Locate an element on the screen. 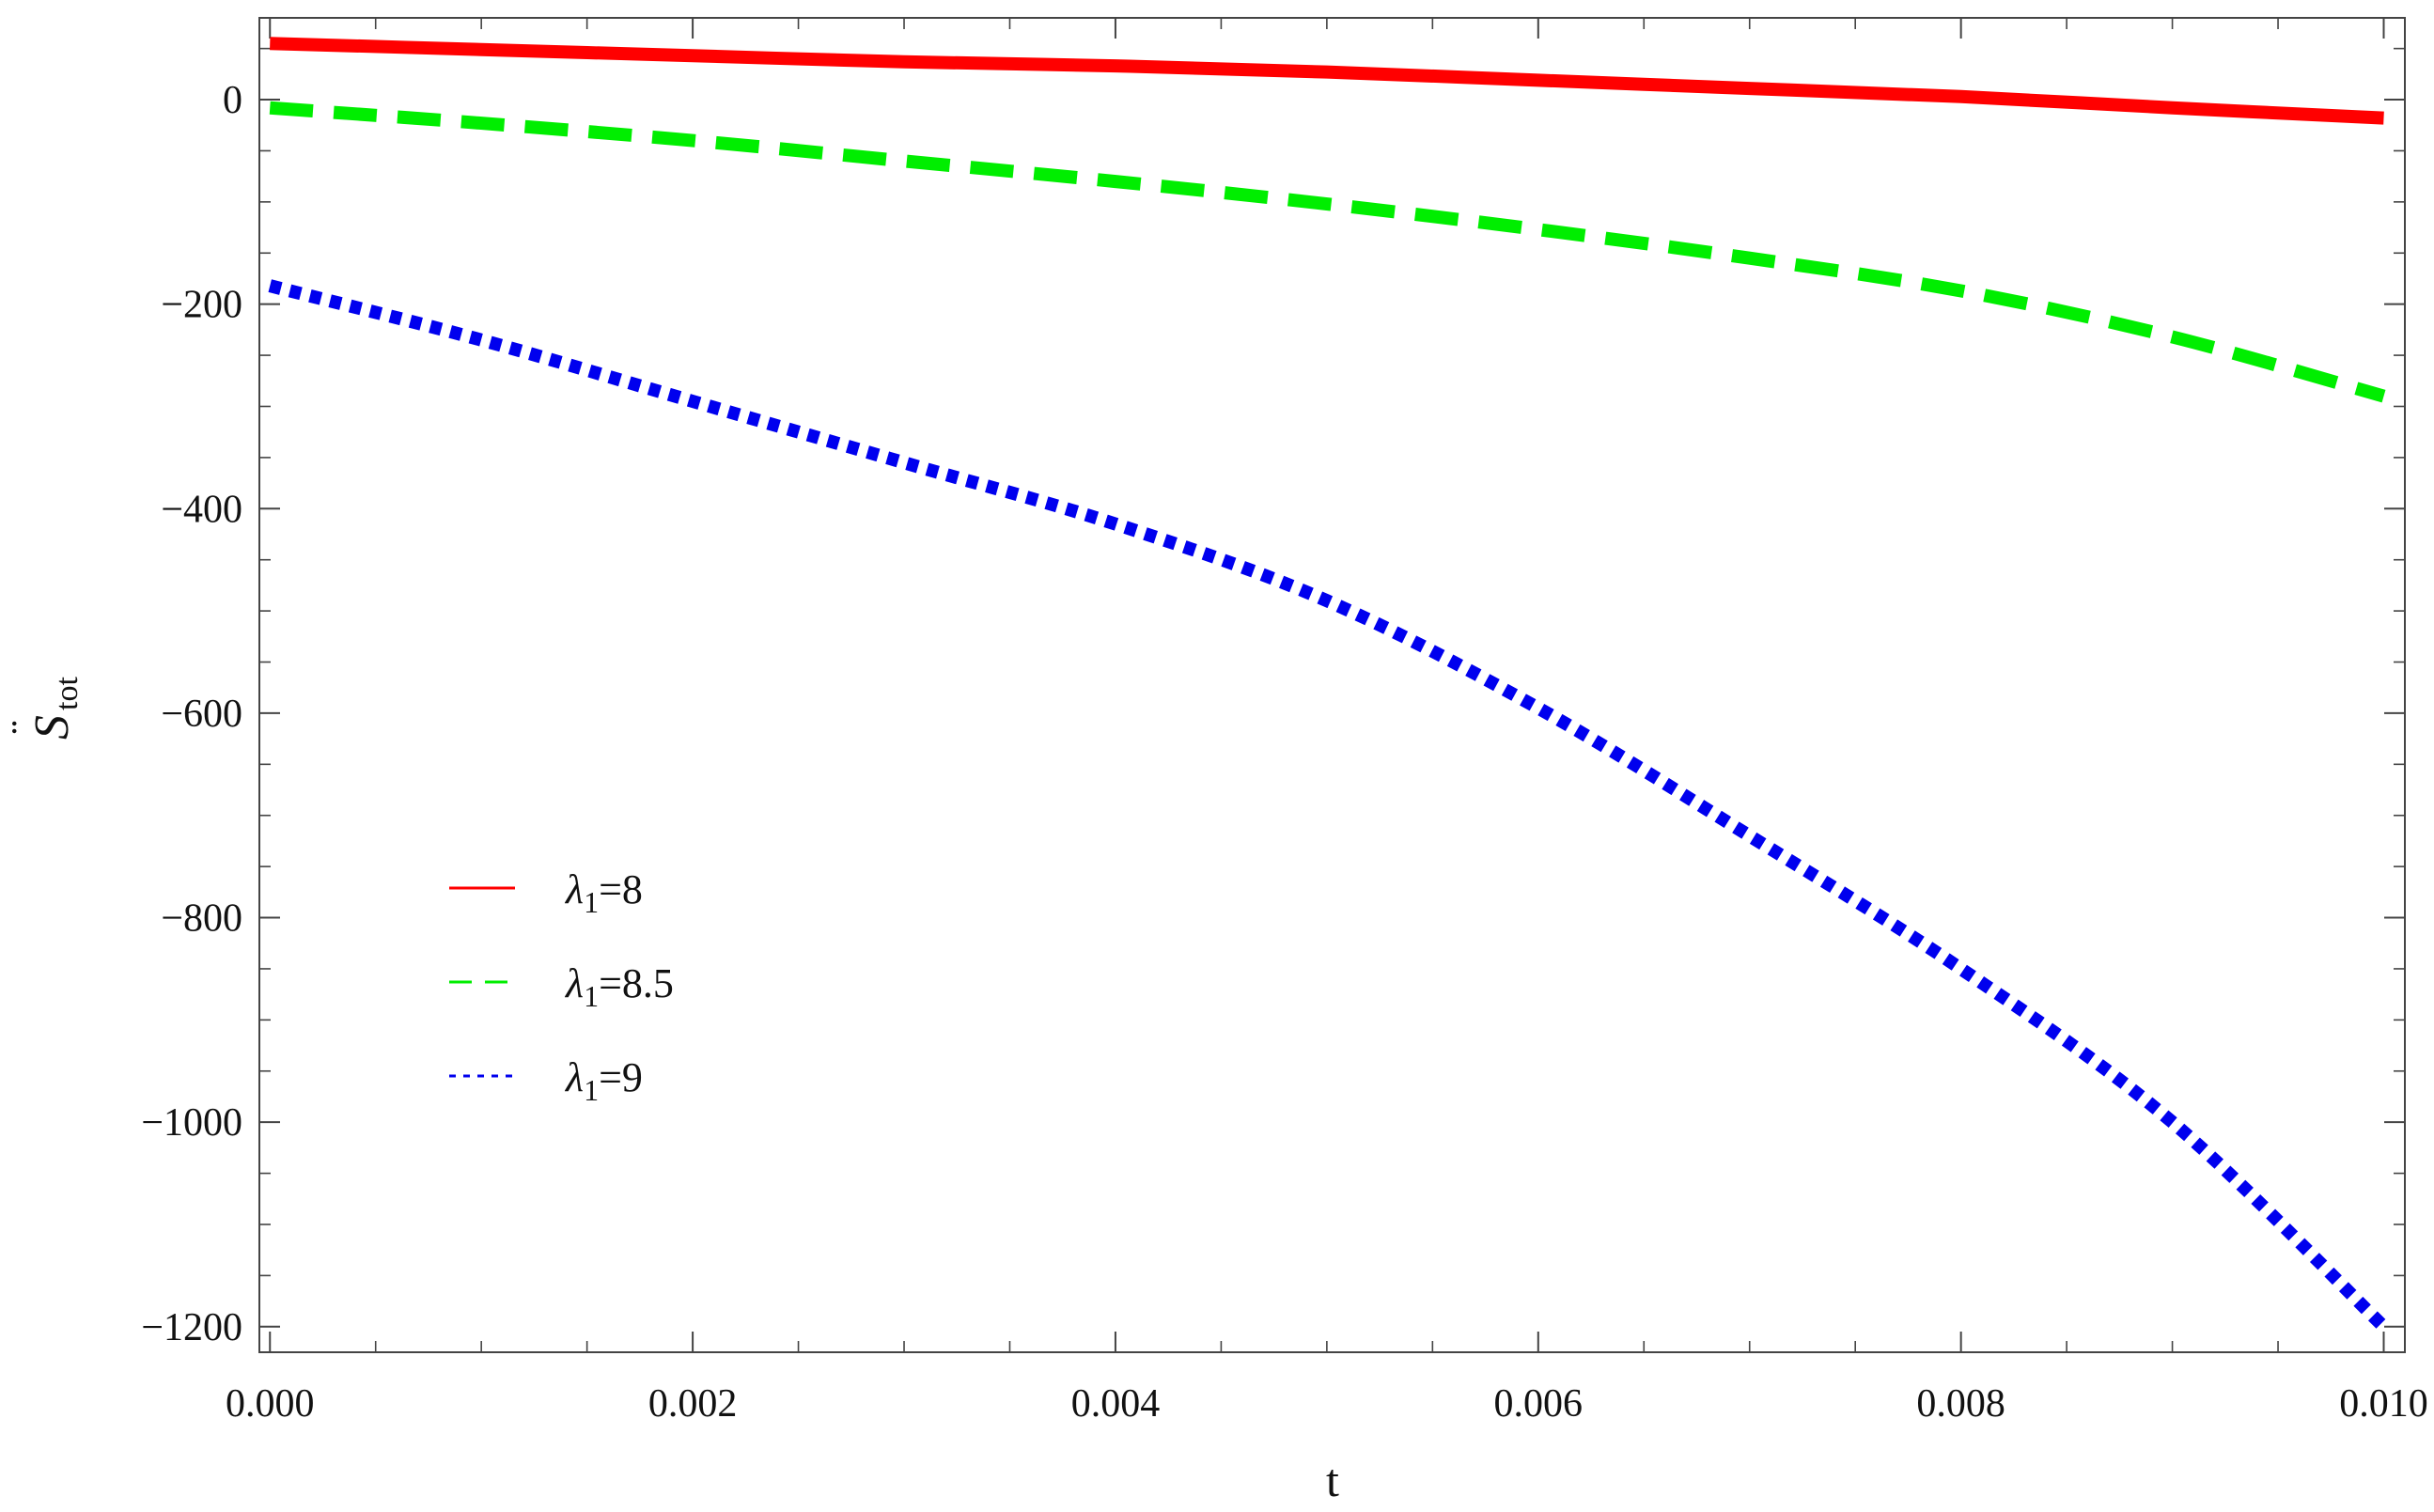  x-tick-label: 0.010 is located at coordinates (2383, 1404).